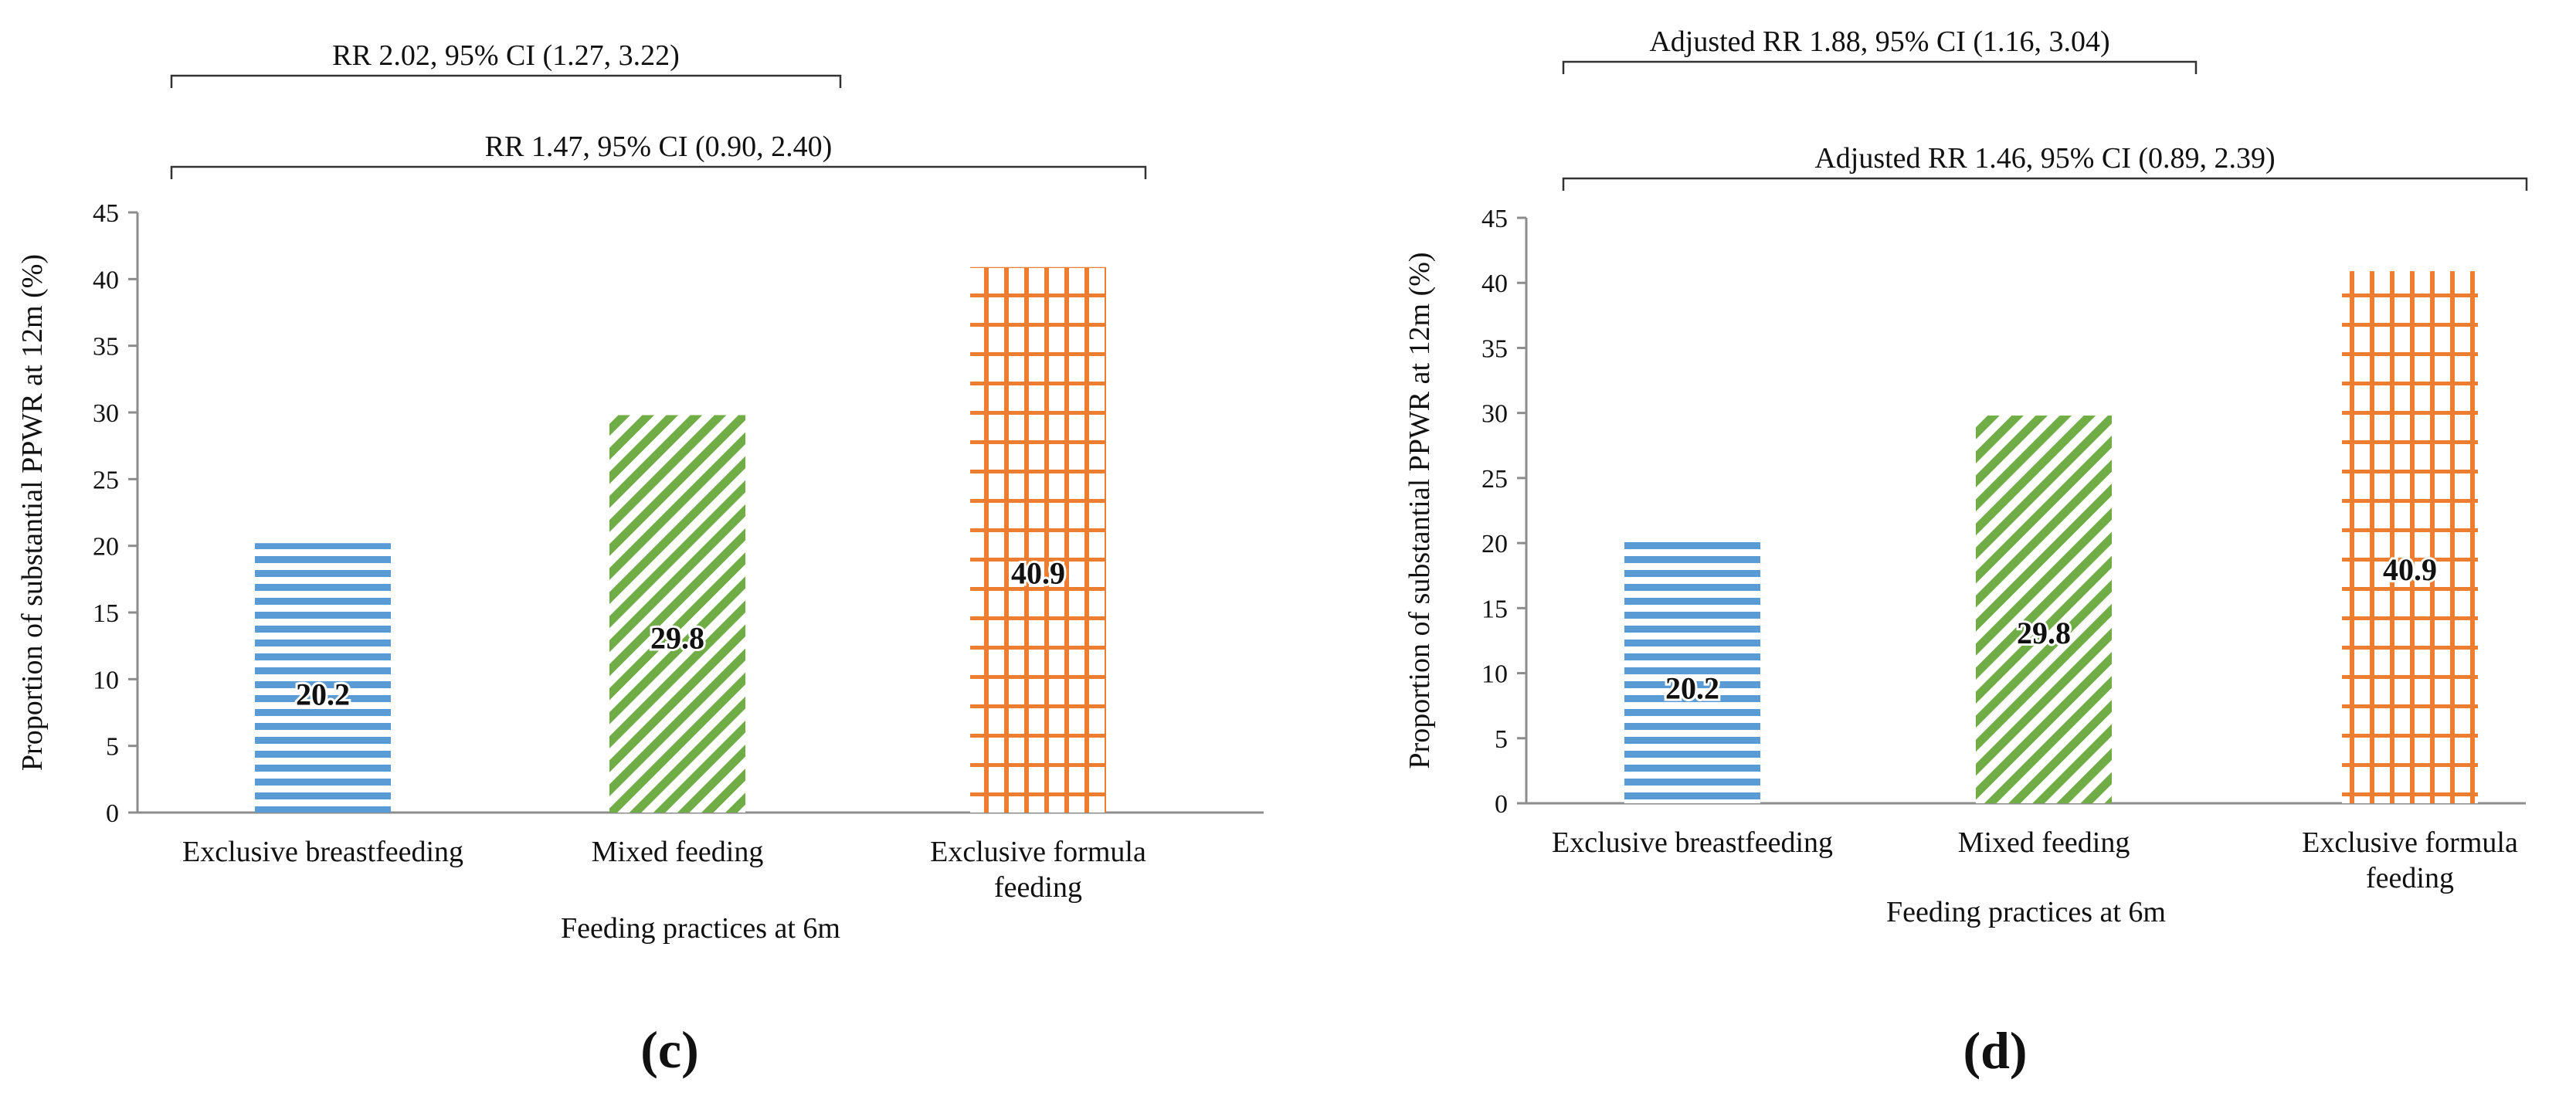 Image resolution: width=2576 pixels, height=1113 pixels. What do you see at coordinates (506, 55) in the screenshot?
I see `bracket-label: RR 2.02, 95% CI (1.27, 3.22)` at bounding box center [506, 55].